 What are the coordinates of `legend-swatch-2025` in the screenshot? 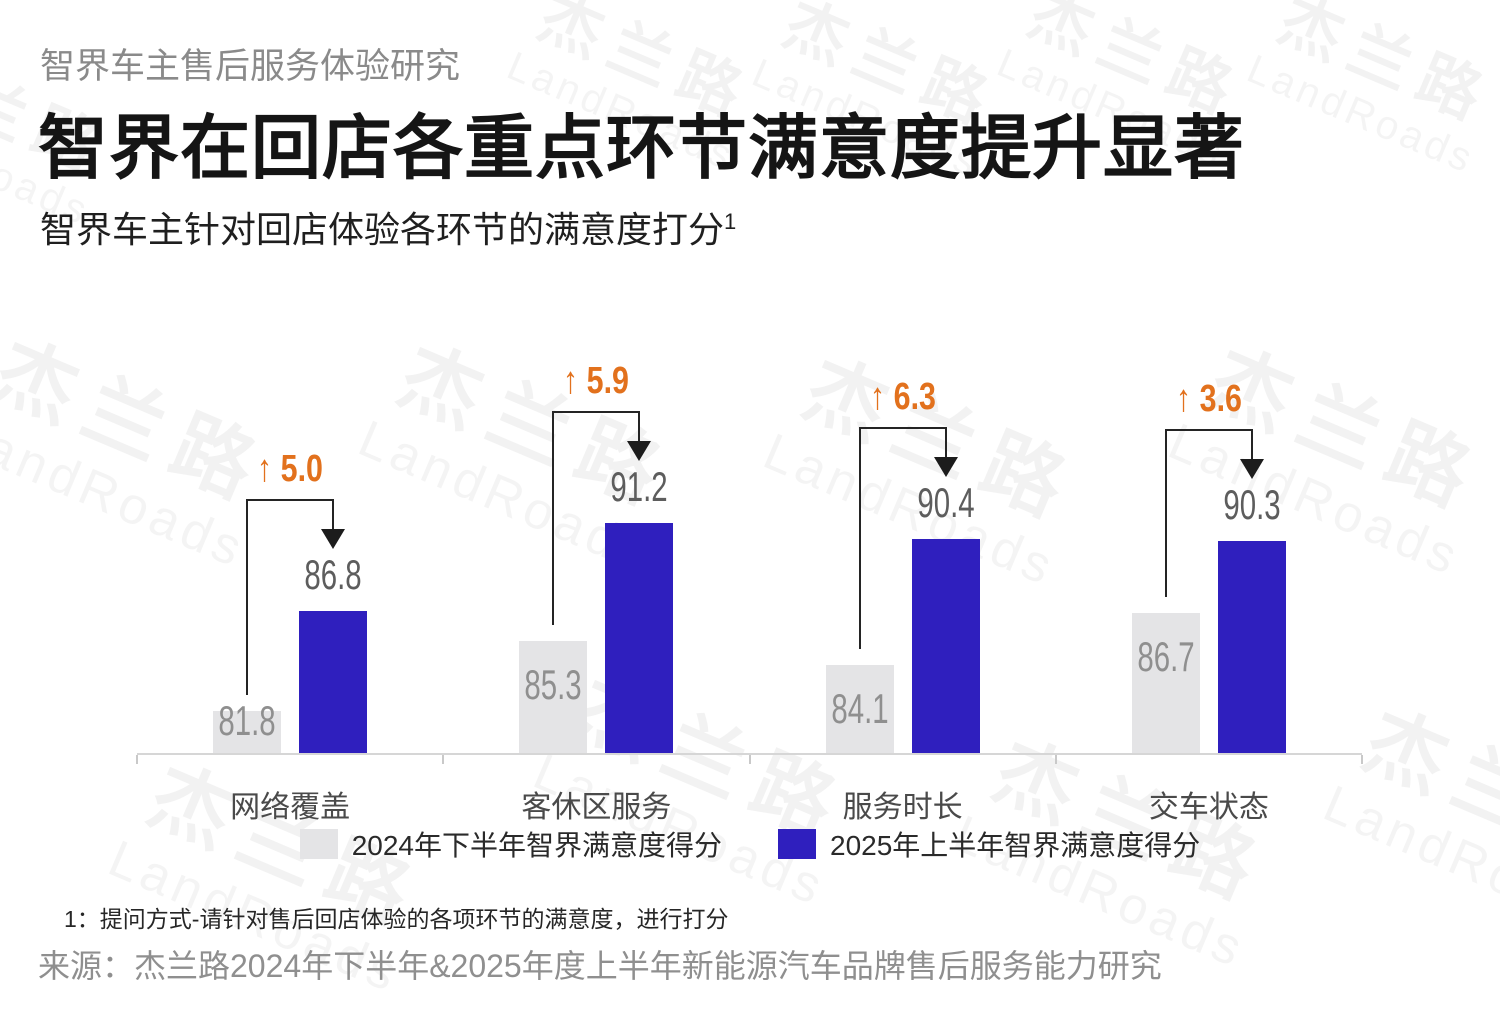 It's located at (797, 844).